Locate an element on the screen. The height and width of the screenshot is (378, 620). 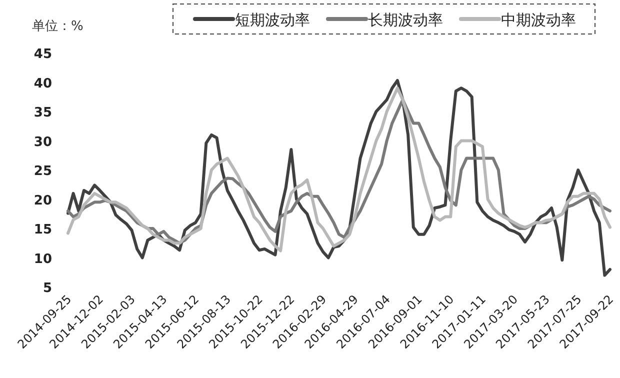
y-tick-label: 45 is located at coordinates (43, 54).